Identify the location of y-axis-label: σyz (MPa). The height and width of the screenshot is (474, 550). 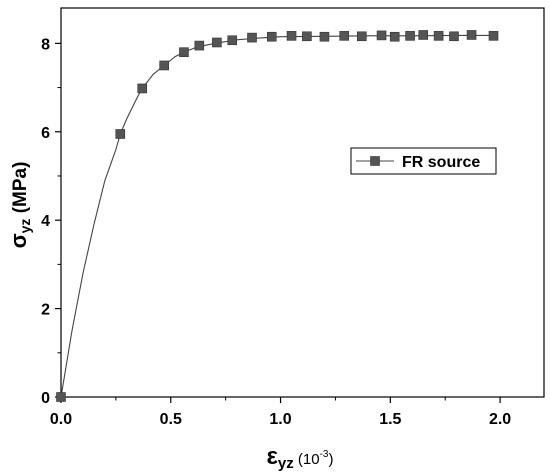
(19, 205).